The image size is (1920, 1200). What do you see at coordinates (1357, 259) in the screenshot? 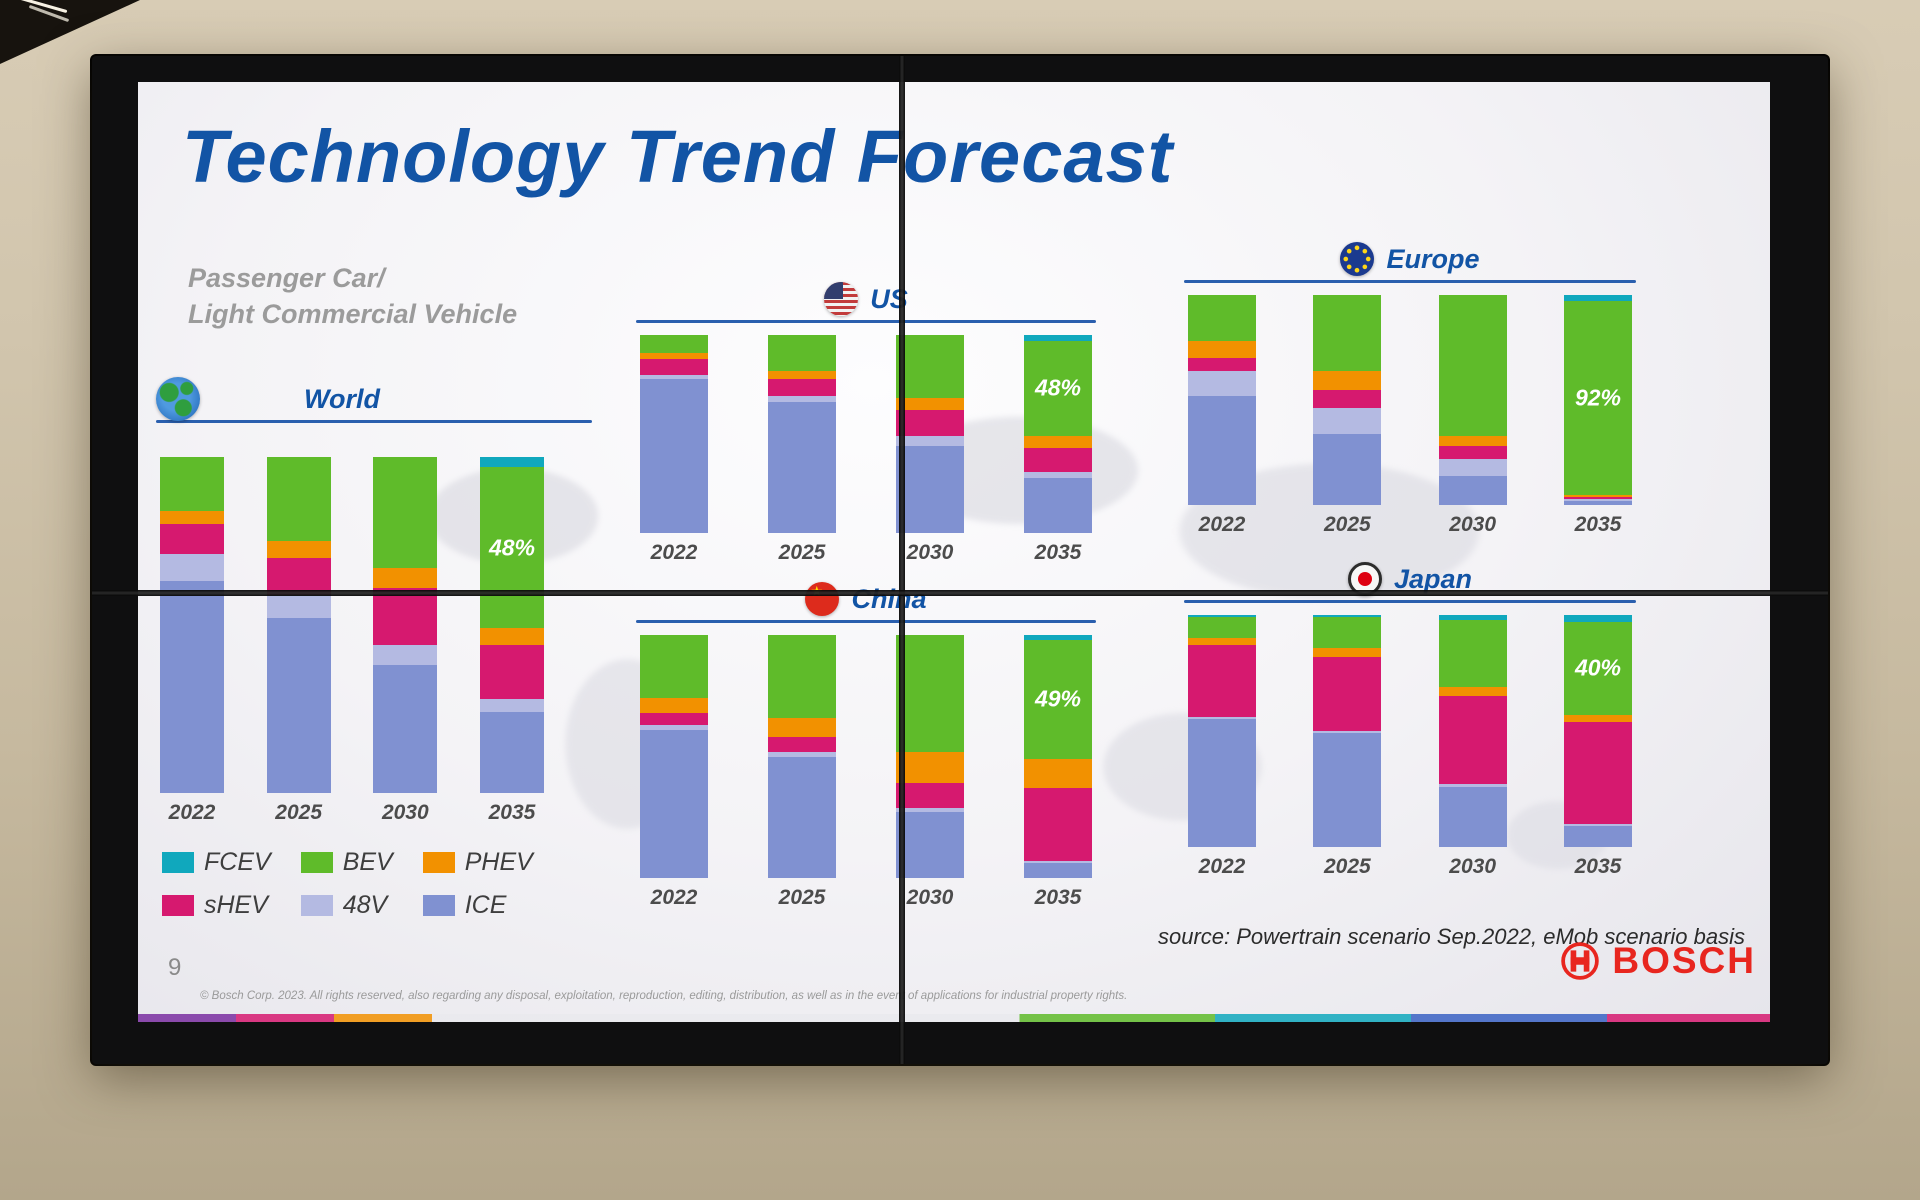
I see `eu-flag-icon` at bounding box center [1357, 259].